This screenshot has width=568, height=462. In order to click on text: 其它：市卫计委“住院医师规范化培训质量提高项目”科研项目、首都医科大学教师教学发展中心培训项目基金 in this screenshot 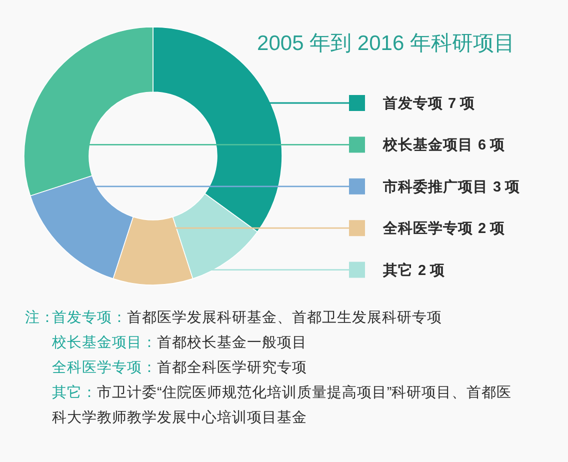, I will do `click(282, 406)`.